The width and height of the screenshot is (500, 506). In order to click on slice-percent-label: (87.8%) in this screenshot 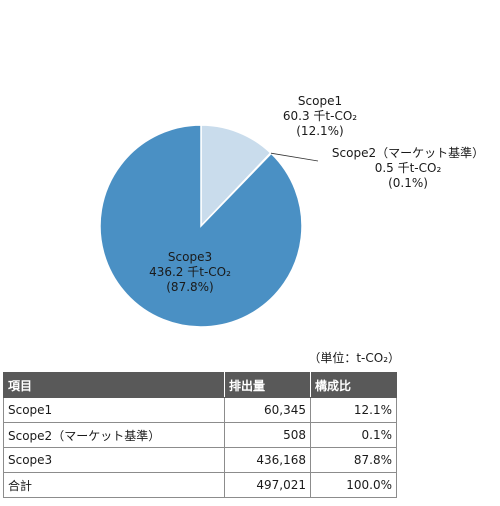, I will do `click(189, 287)`.